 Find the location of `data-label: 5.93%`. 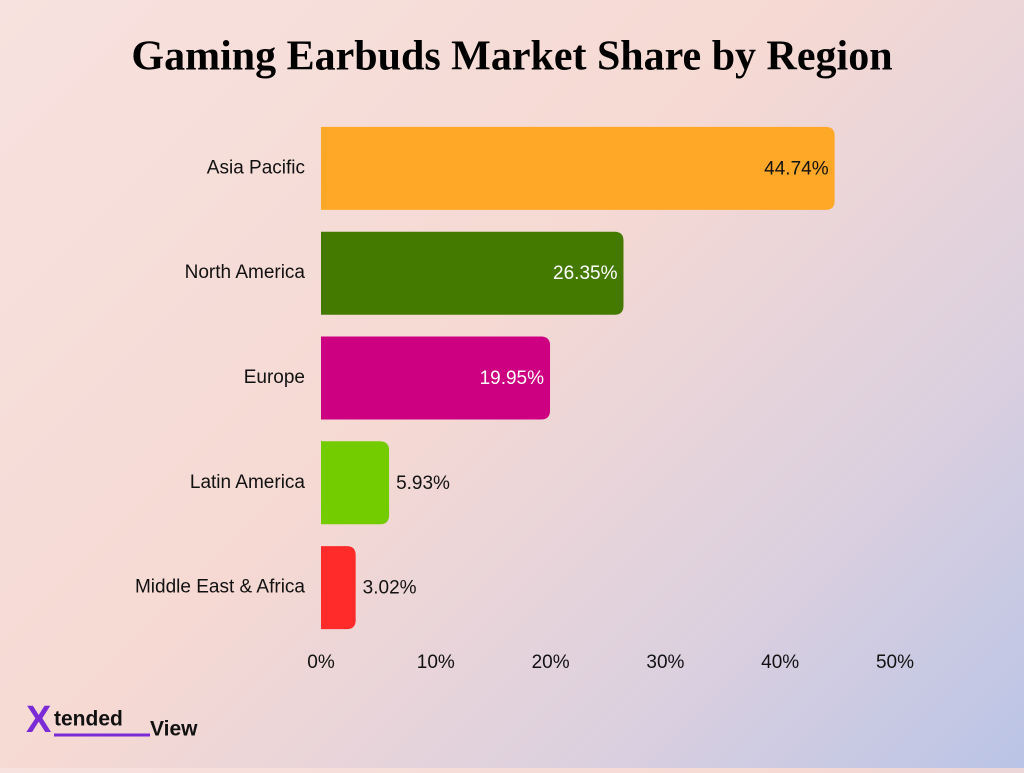

data-label: 5.93% is located at coordinates (423, 483).